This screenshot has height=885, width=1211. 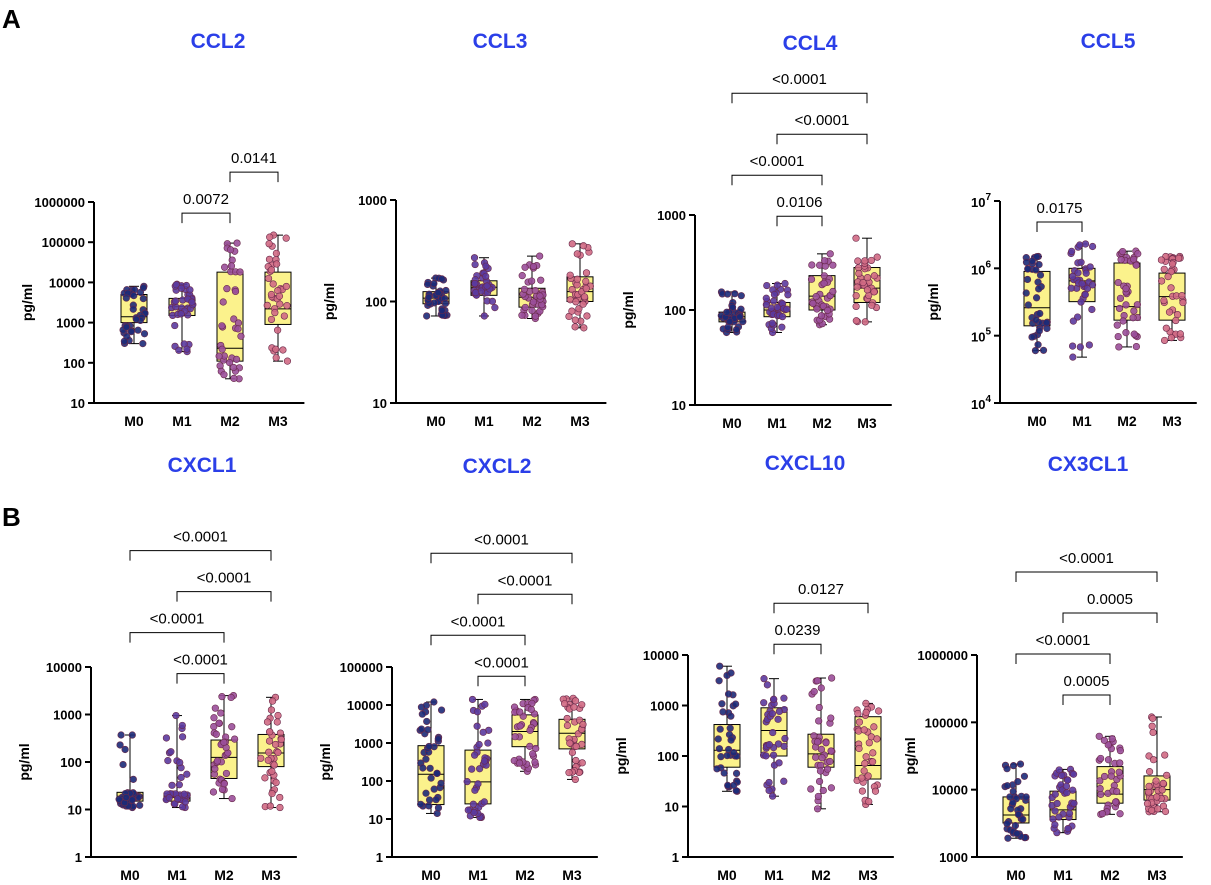 I want to click on chart-title: CXCL2, so click(x=497, y=466).